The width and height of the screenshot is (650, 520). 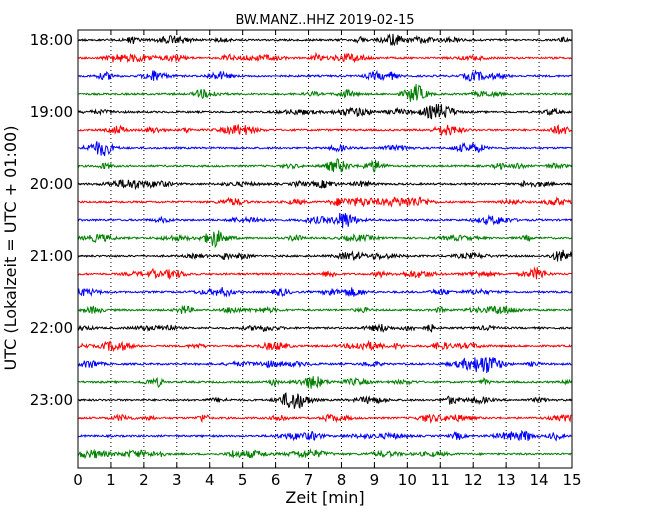 I want to click on y-tick-label: 20:00, so click(x=51, y=184).